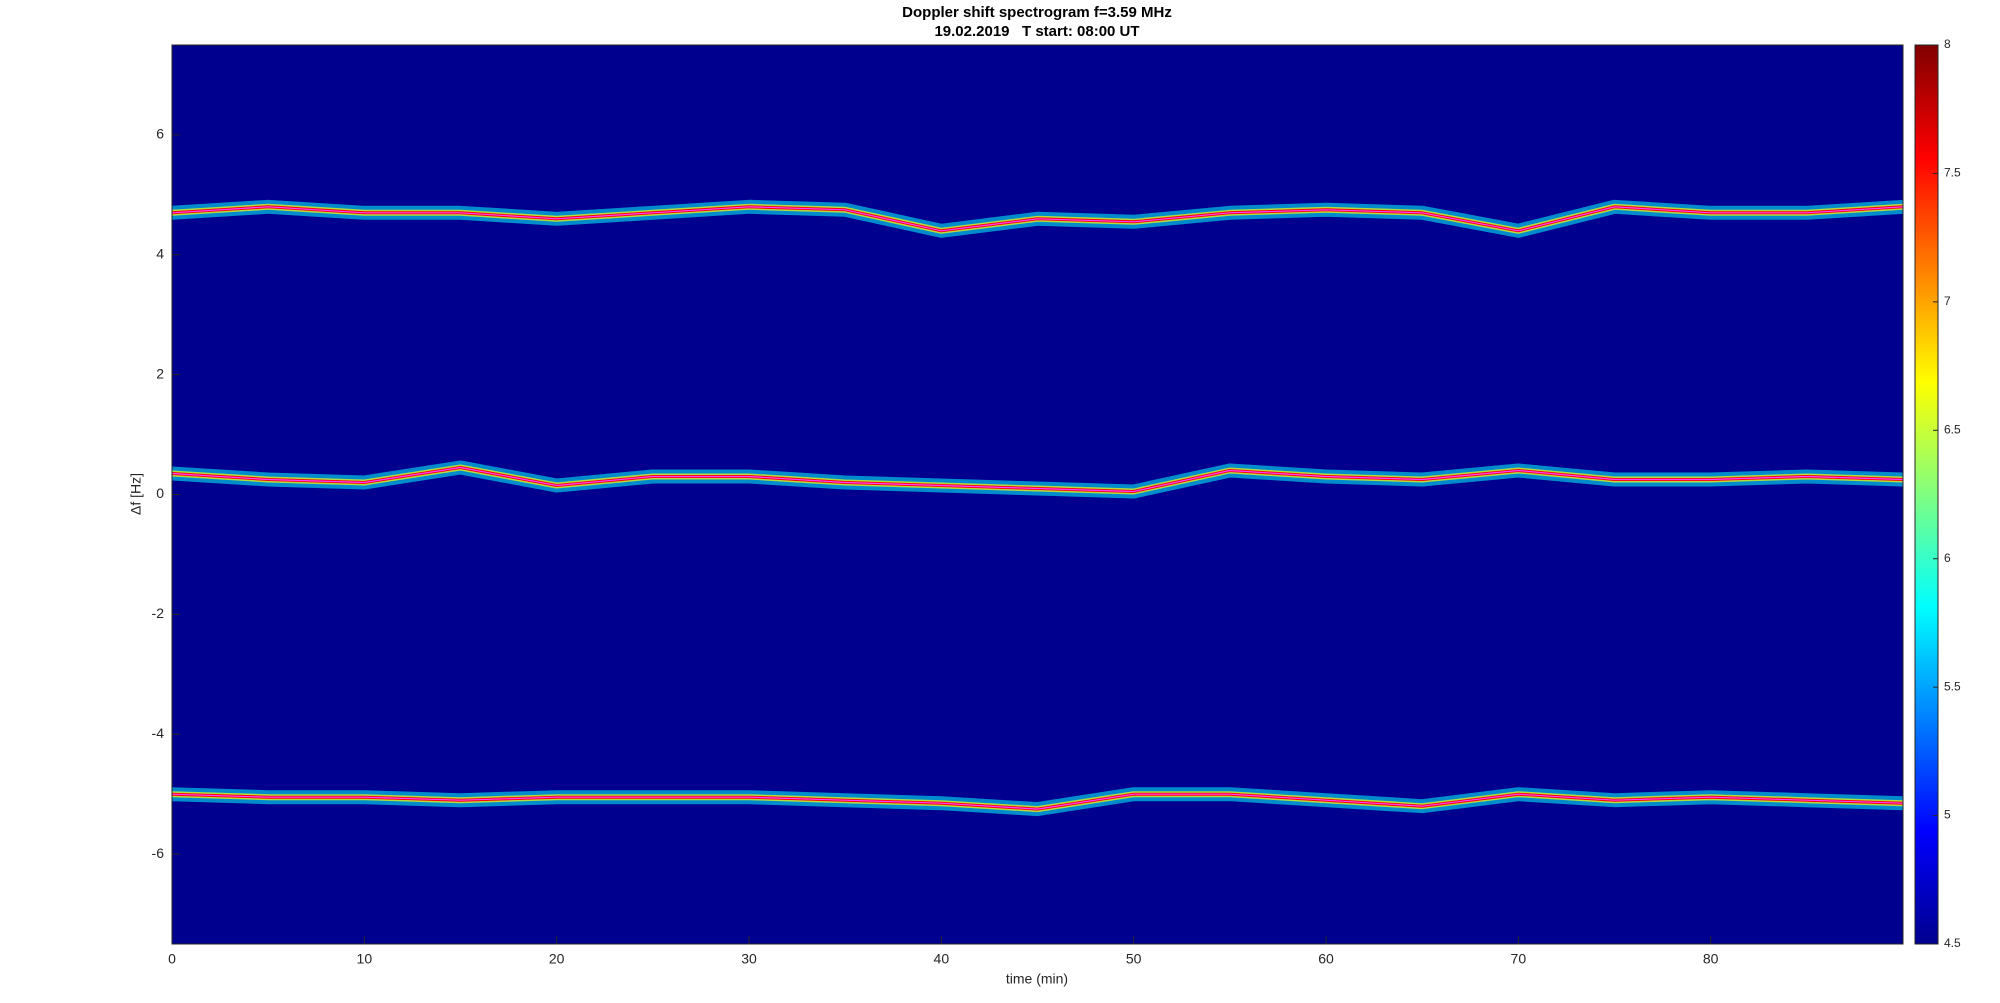  Describe the element at coordinates (158, 733) in the screenshot. I see `y-tick-label: -4` at that location.